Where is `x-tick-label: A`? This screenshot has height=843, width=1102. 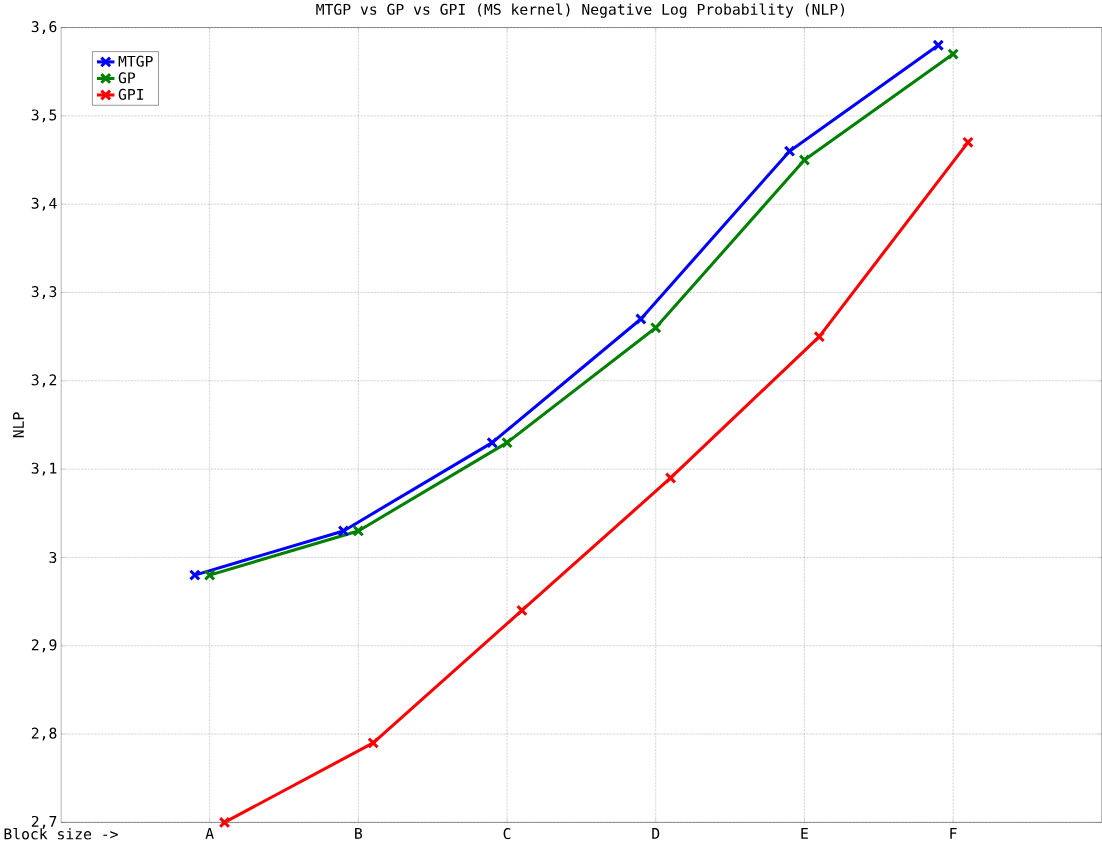
x-tick-label: A is located at coordinates (209, 833).